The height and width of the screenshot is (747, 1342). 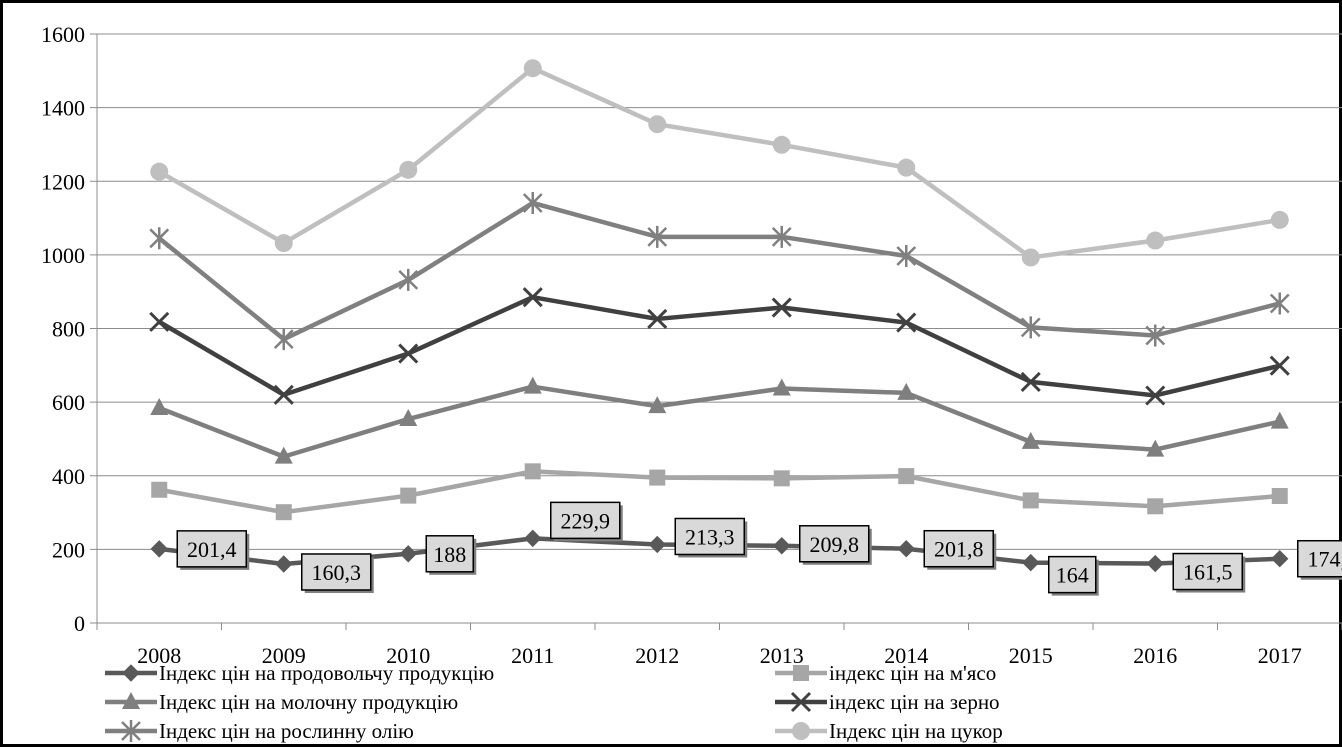 I want to click on data-label: 201,4, so click(x=213, y=550).